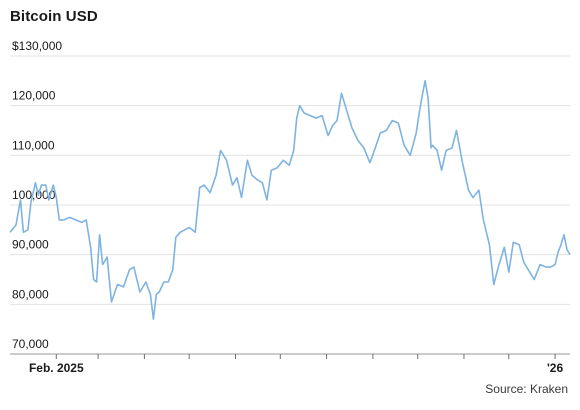  What do you see at coordinates (37, 46) in the screenshot?
I see `y-tick-label: $130,000` at bounding box center [37, 46].